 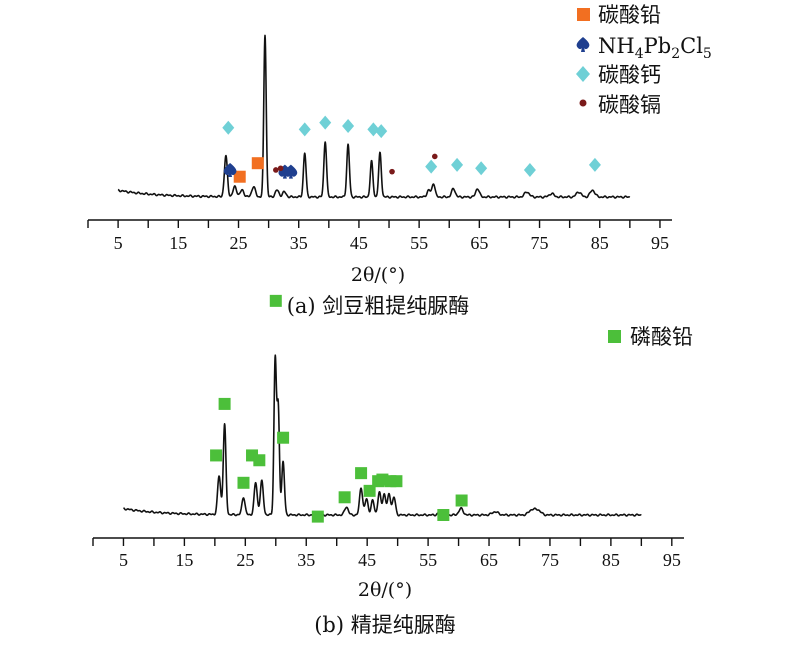 I want to click on legend-a-label-part: NH, so click(x=616, y=46).